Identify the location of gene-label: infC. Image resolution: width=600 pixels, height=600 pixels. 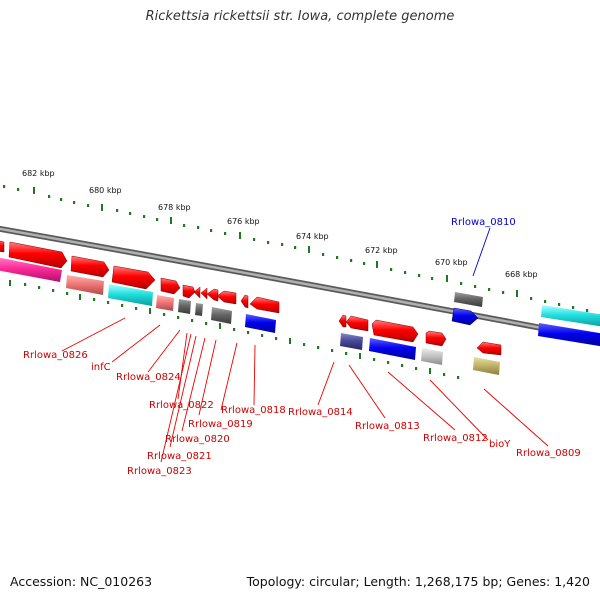
(101, 367).